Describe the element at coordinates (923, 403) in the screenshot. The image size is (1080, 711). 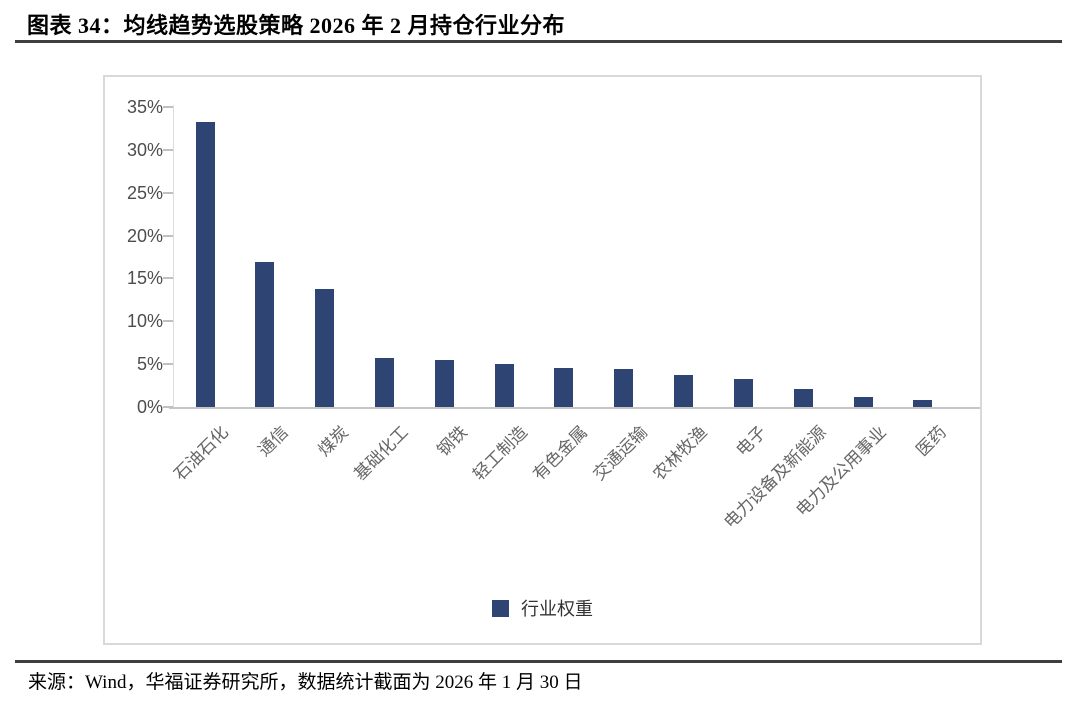
I see `bar-医药` at that location.